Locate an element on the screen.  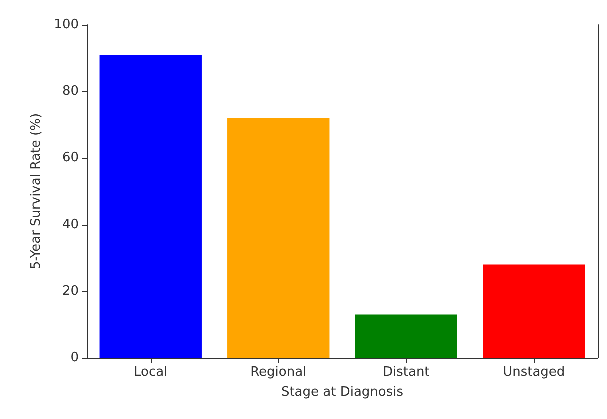
y-tick-label: 0 is located at coordinates (74, 358).